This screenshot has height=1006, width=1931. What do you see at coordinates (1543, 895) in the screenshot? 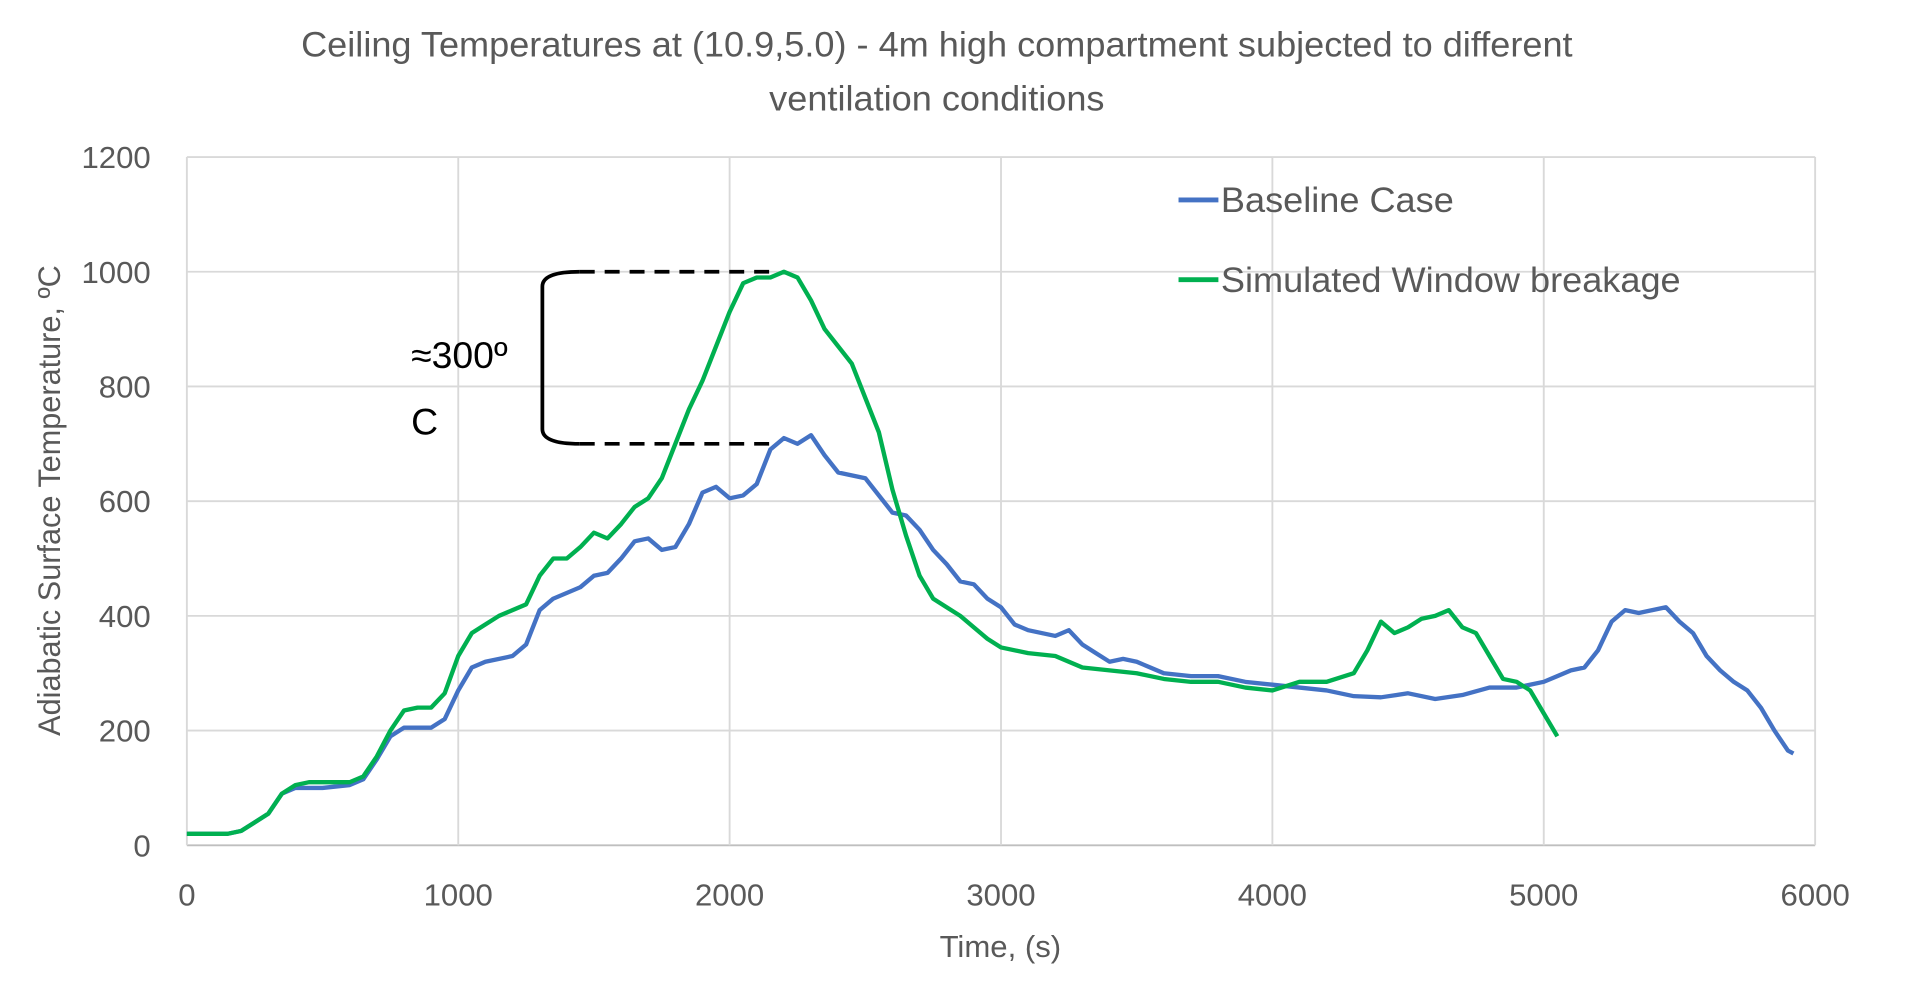
I see `x-tick-label: 5000` at bounding box center [1543, 895].